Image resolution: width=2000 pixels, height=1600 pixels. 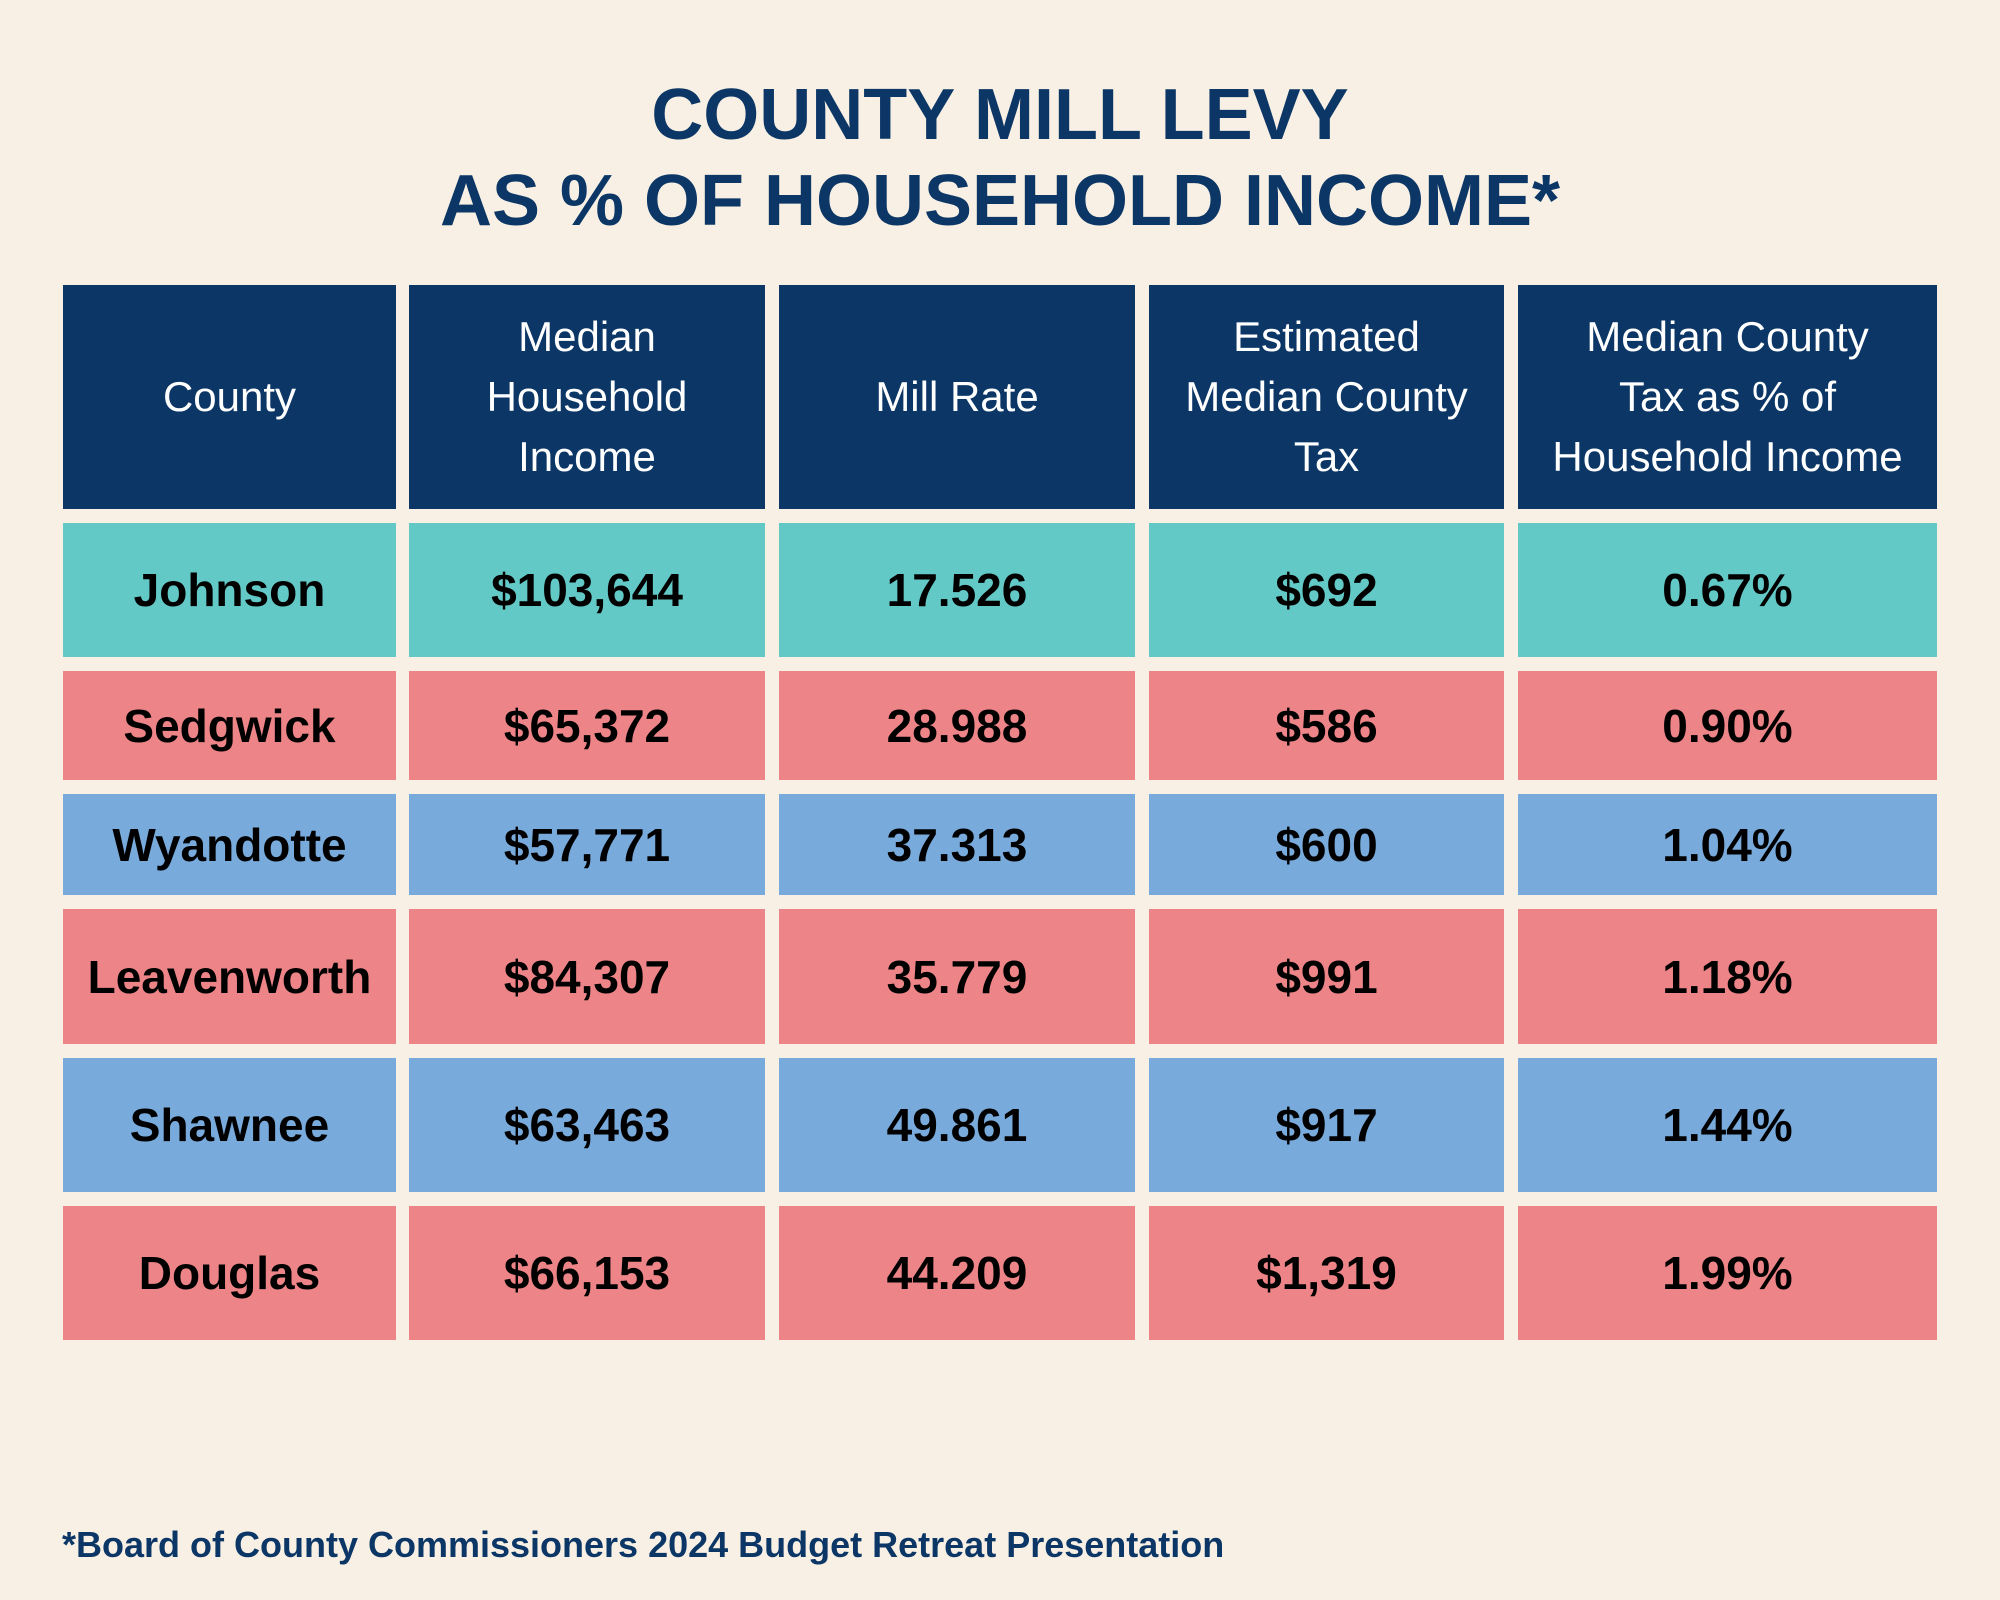 What do you see at coordinates (1326, 336) in the screenshot?
I see `header-line: Estimated` at bounding box center [1326, 336].